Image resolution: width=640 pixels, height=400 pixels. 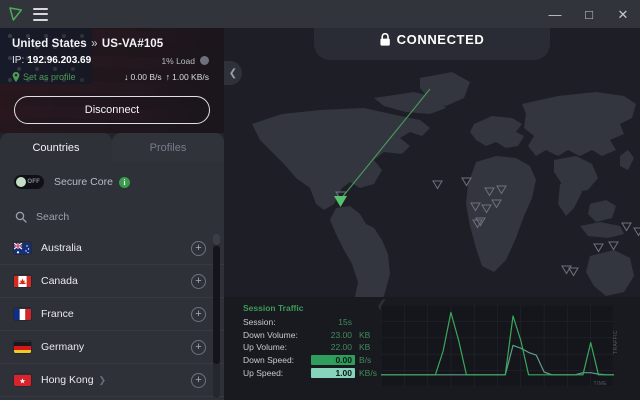 I want to click on status-pill, so click(x=432, y=44).